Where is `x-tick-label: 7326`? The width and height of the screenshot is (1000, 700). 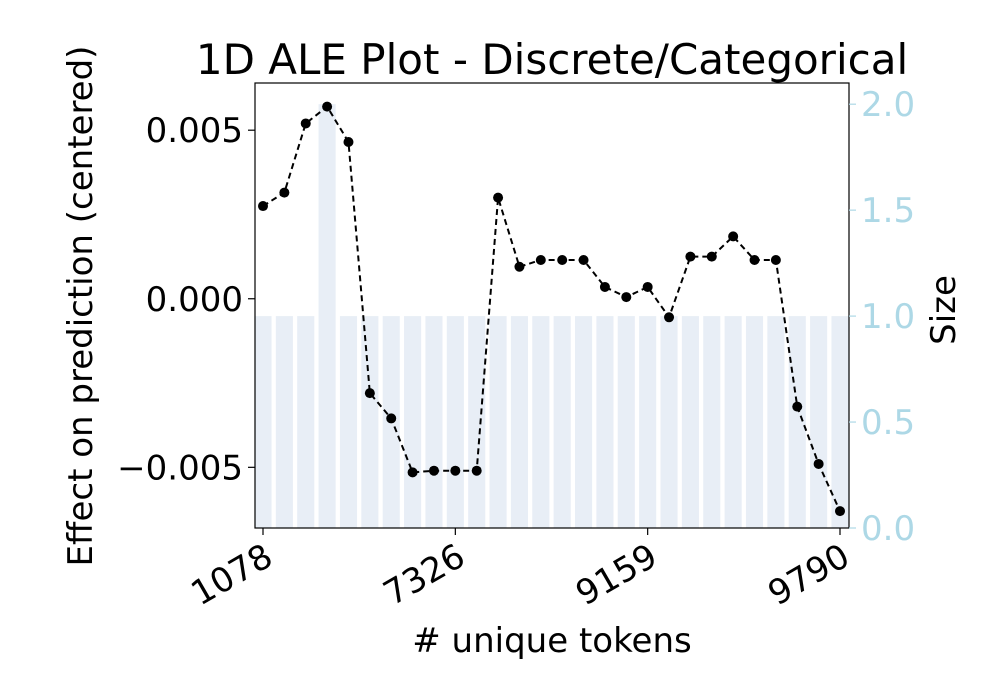
x-tick-label: 7326 is located at coordinates (424, 575).